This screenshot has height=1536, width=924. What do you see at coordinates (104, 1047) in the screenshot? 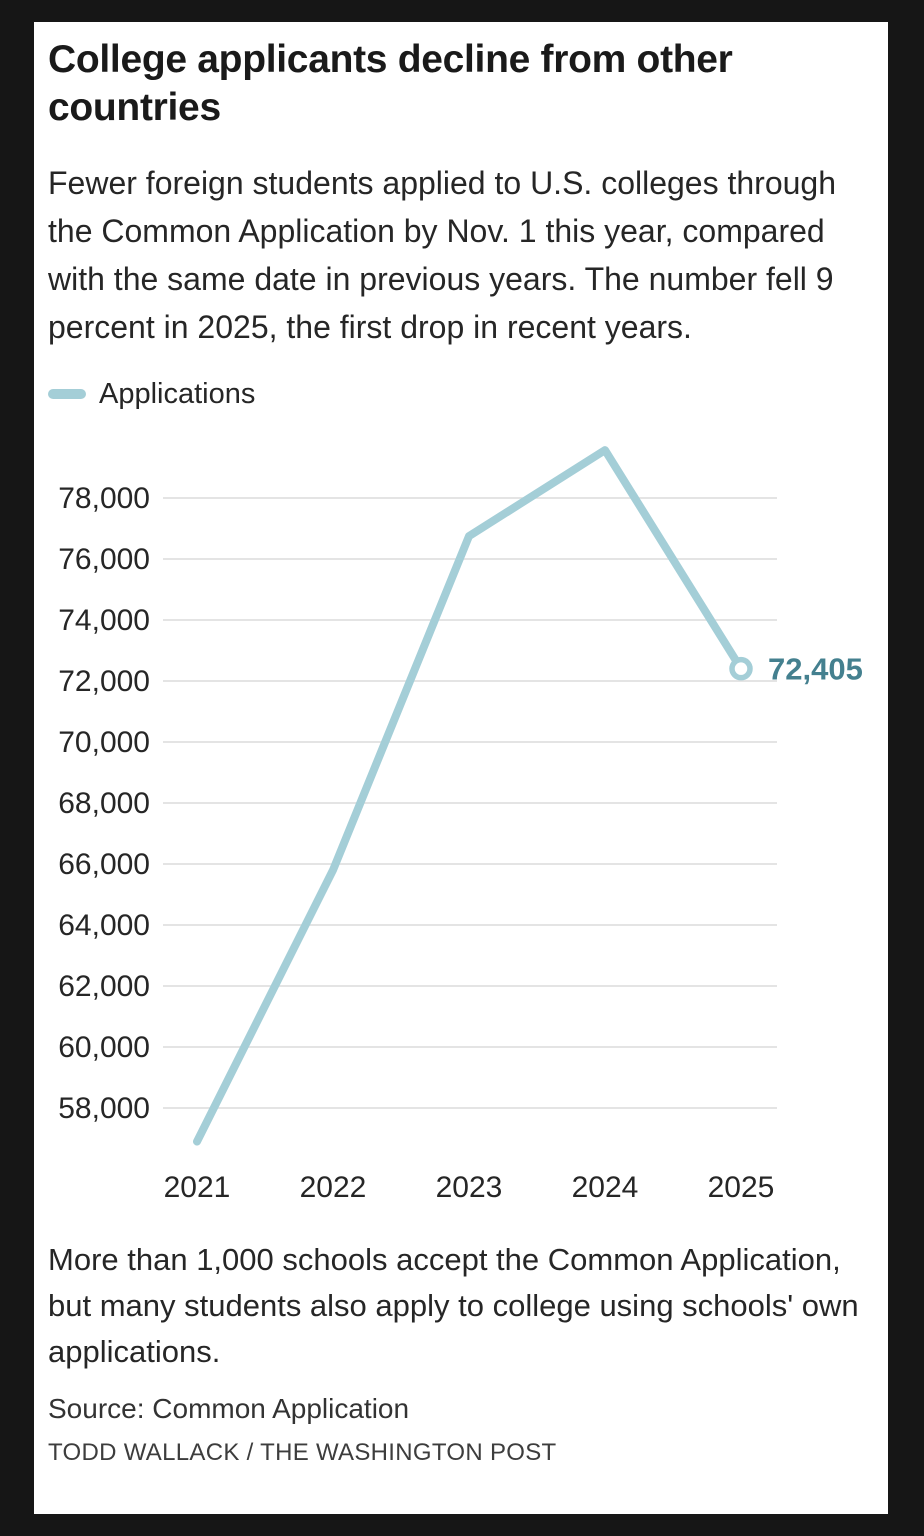
I see `y-axis-tick-label: 60,000` at bounding box center [104, 1047].